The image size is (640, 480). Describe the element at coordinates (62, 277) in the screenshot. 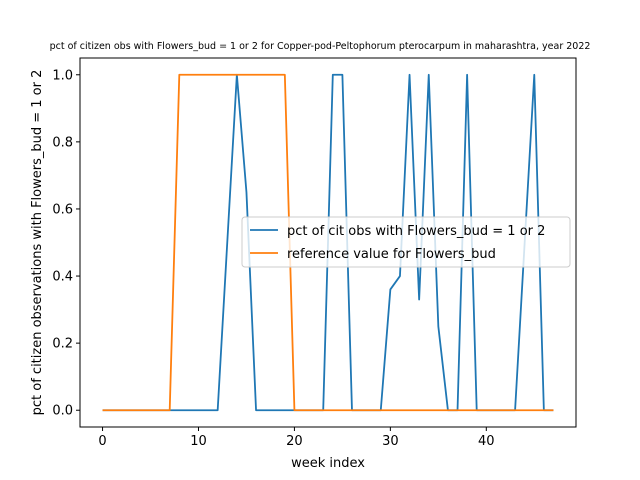

I see `y-tick-label: 0.4` at that location.